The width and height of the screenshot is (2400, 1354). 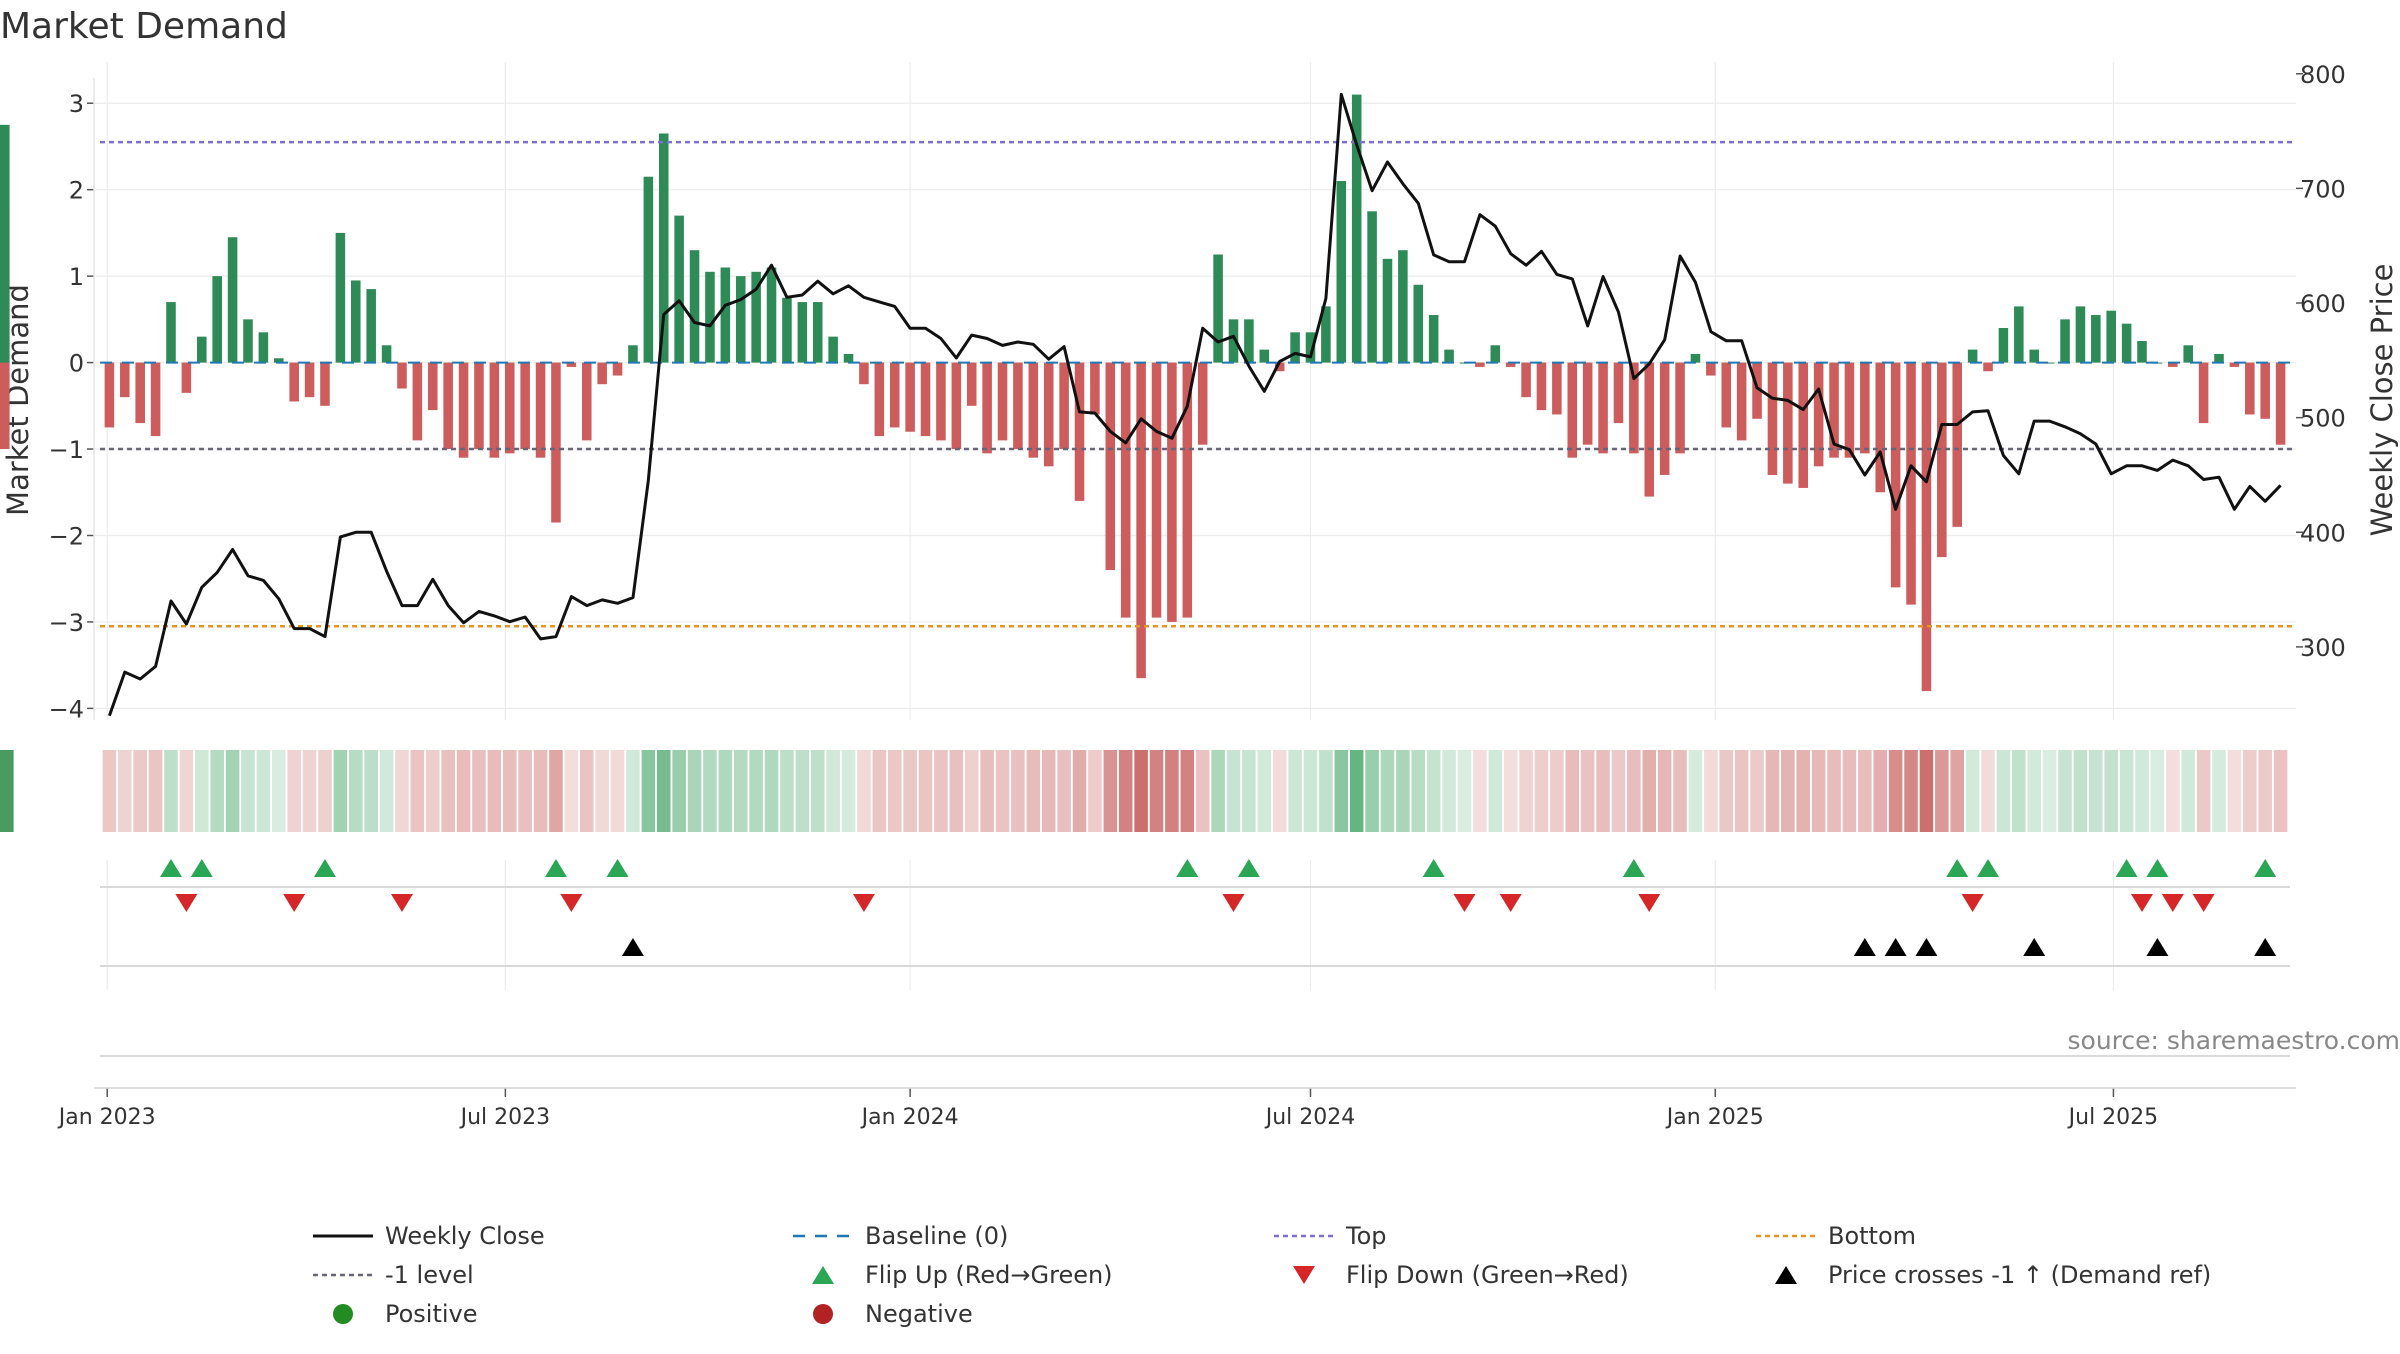 I want to click on legend-label-weekly-close: Weekly Close, so click(x=465, y=1236).